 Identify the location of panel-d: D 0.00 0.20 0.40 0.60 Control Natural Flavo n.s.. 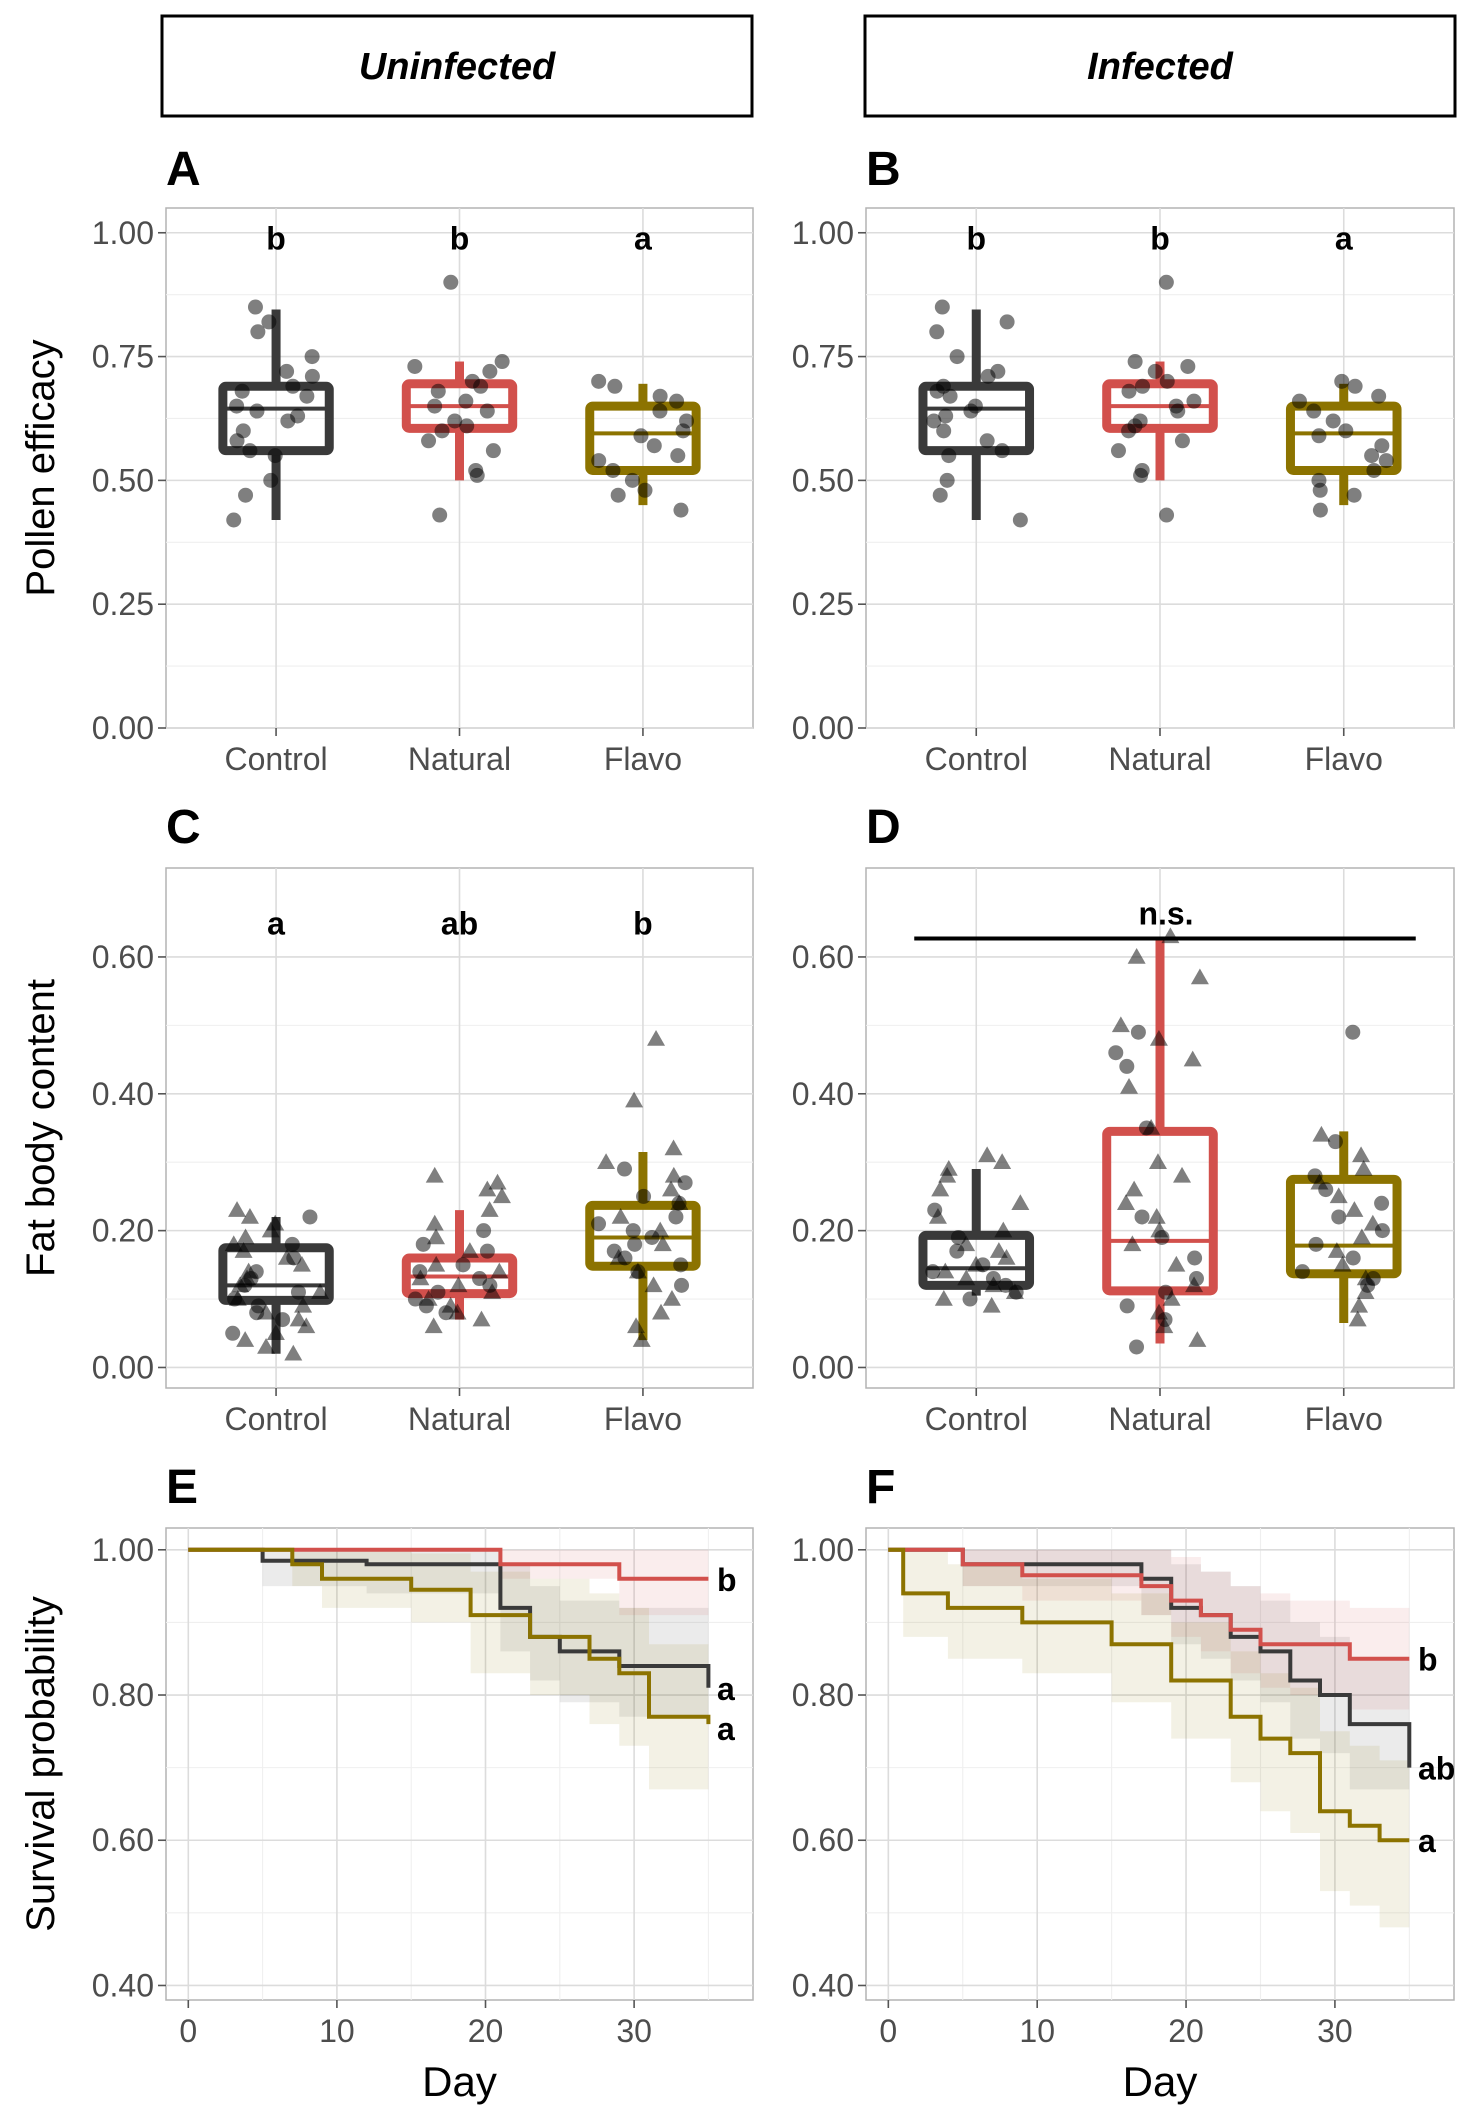
(1123, 1119).